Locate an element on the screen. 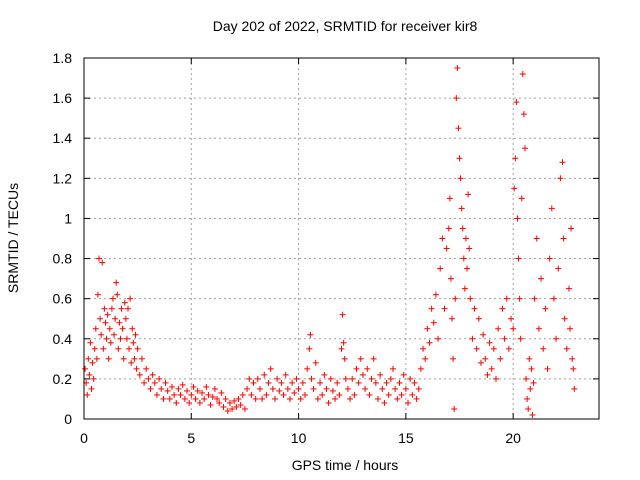  x-tick-label: 15 is located at coordinates (406, 438).